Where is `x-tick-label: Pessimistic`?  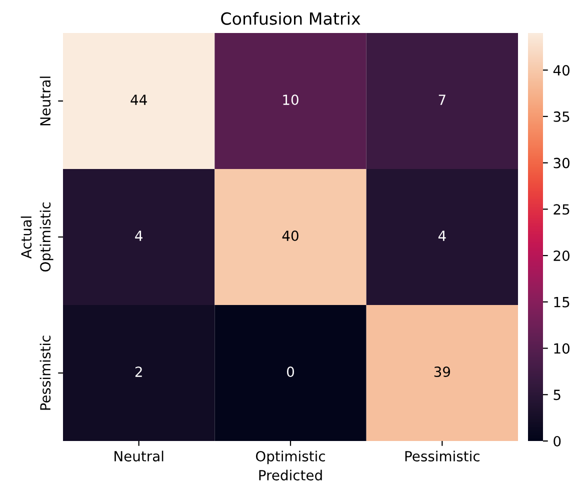
x-tick-label: Pessimistic is located at coordinates (442, 456).